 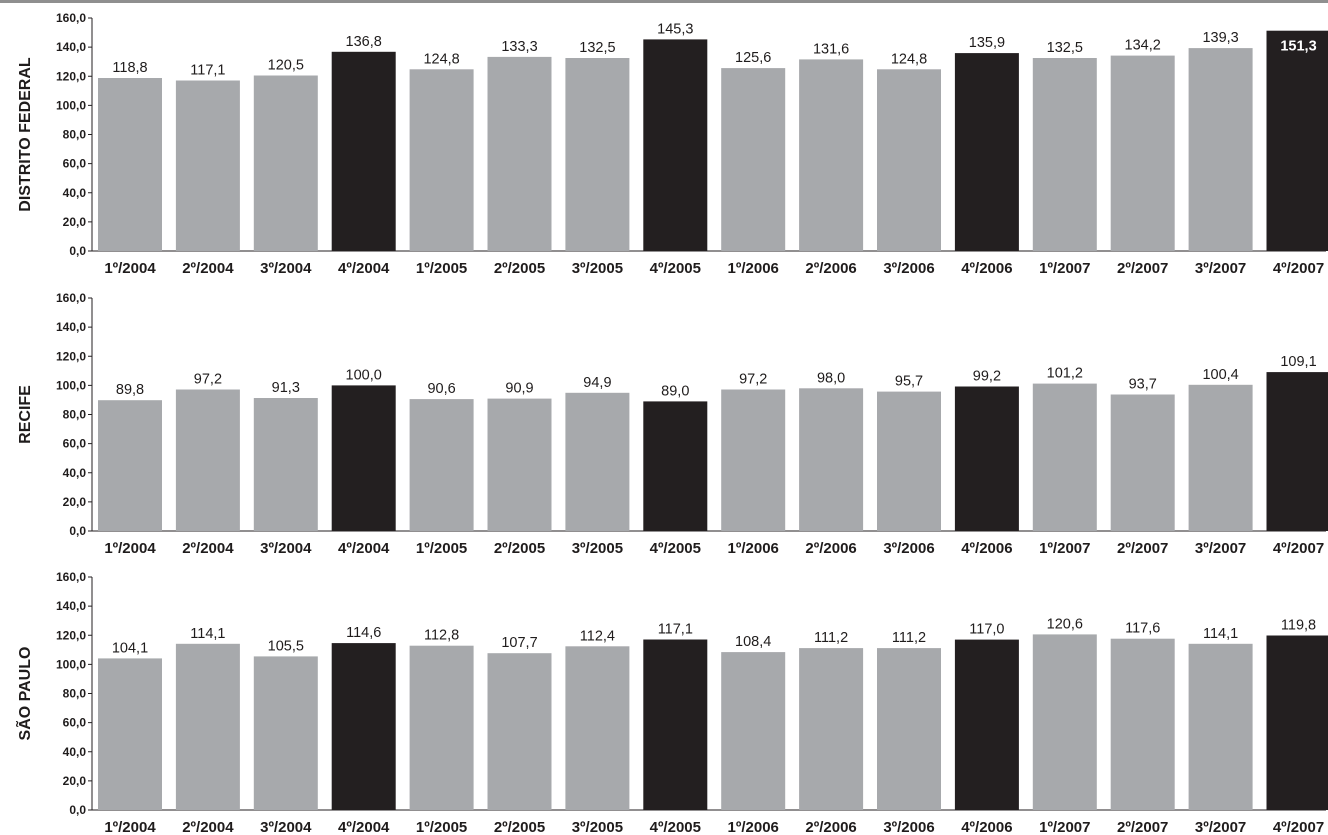 I want to click on data-label: 117,6, so click(x=1142, y=629).